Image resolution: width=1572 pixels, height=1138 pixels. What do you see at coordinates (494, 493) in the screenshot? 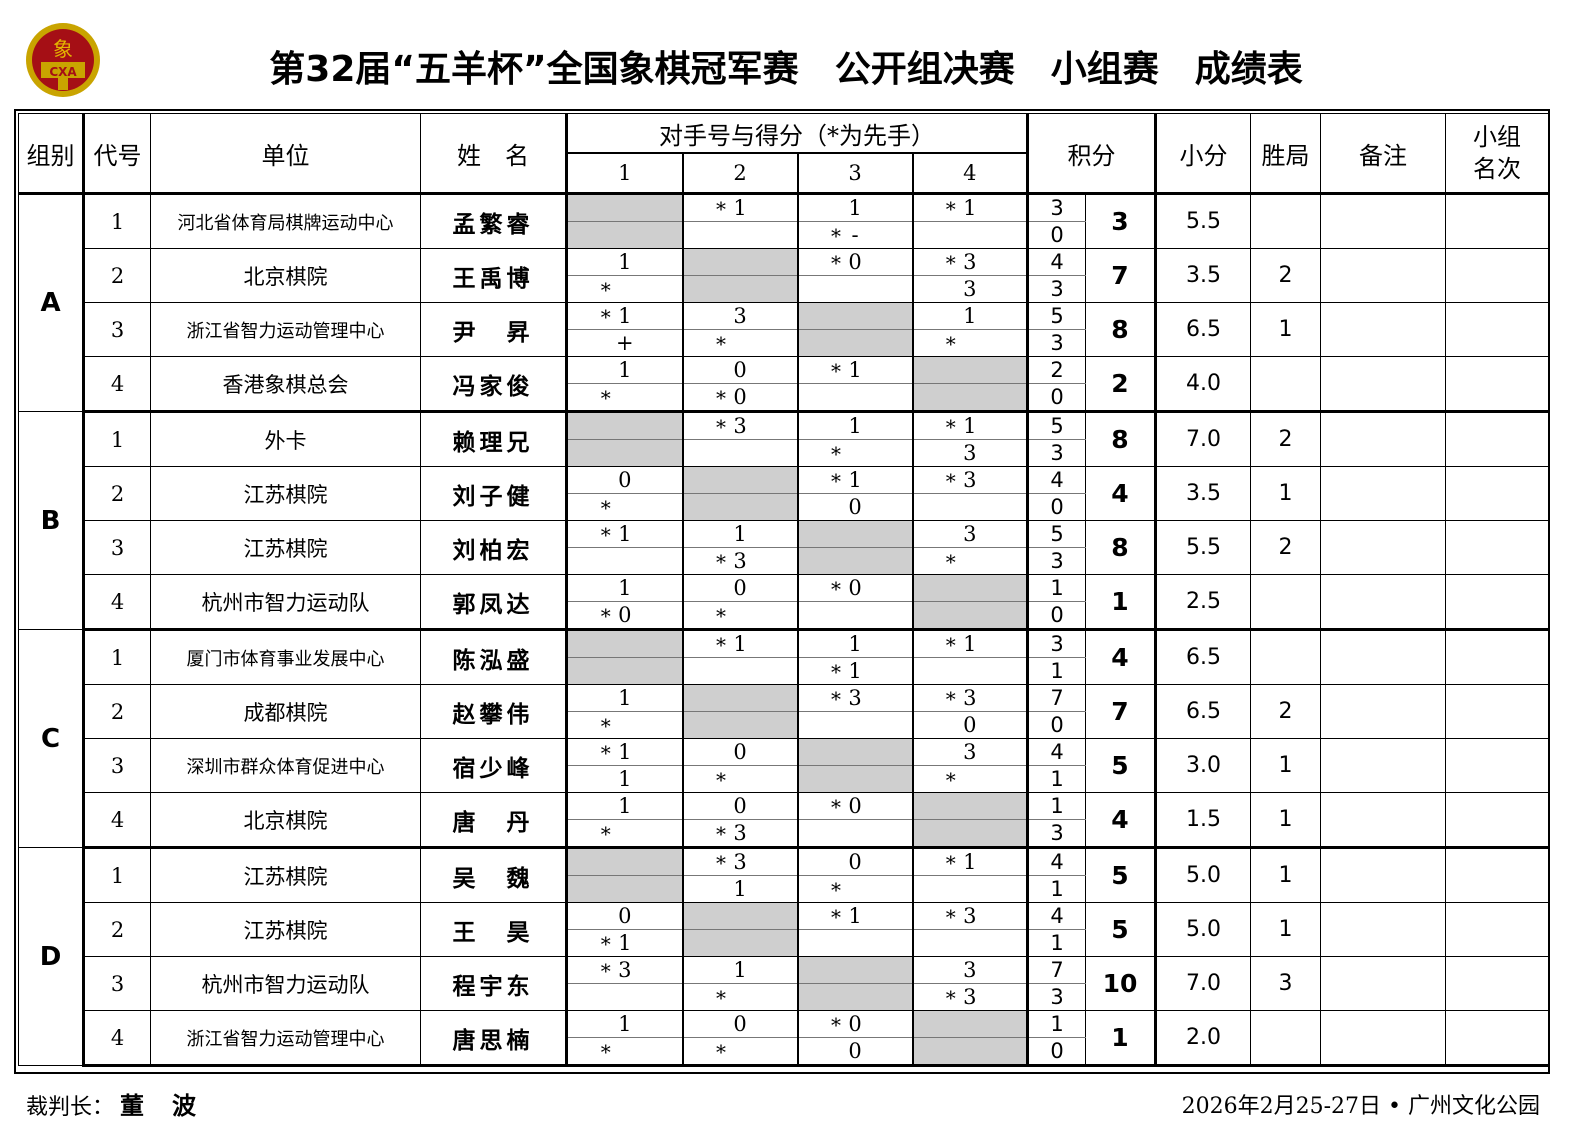
I see `player-name: 刘子健` at bounding box center [494, 493].